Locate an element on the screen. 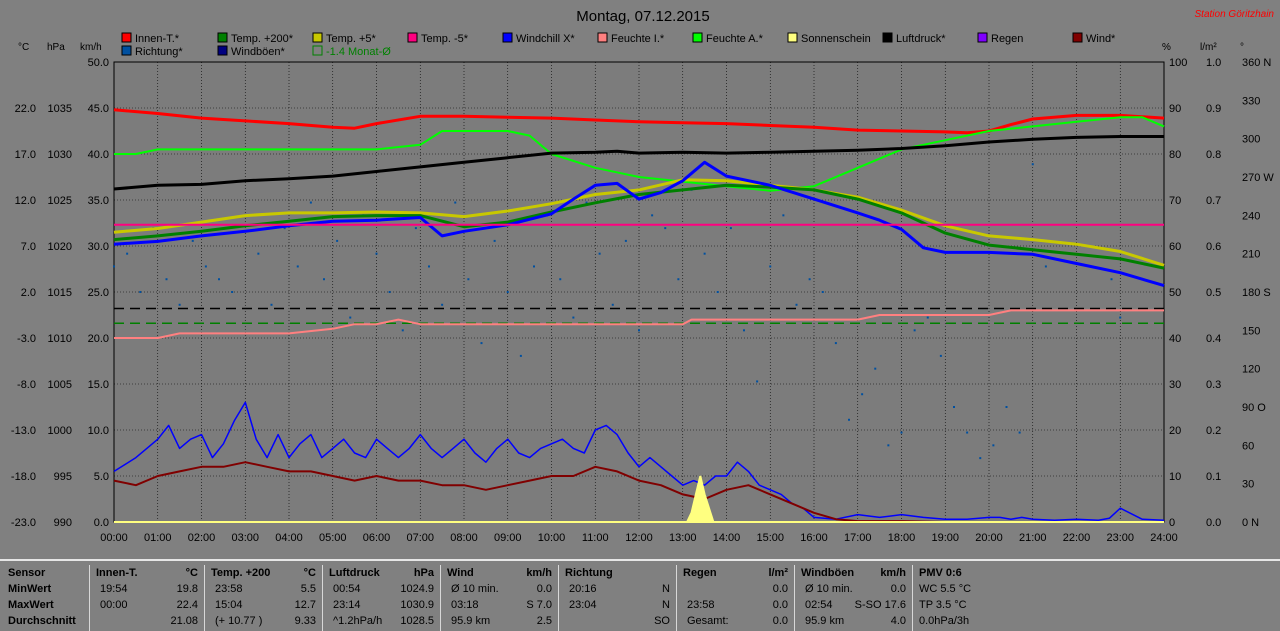 The image size is (1280, 631). legend-label: Innen-T.* is located at coordinates (157, 39).